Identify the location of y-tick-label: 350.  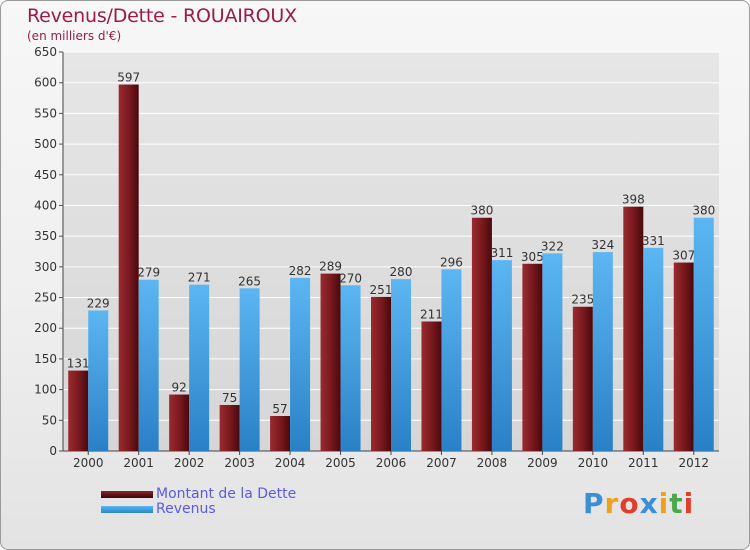
(45, 236).